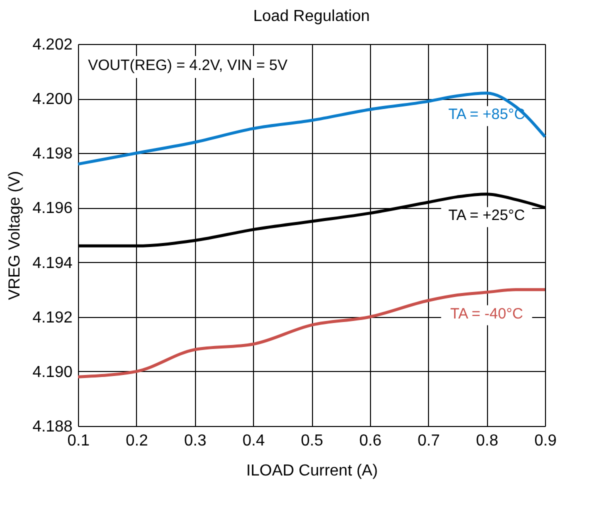 The height and width of the screenshot is (511, 598). I want to click on x-tick-label: 0.8, so click(487, 441).